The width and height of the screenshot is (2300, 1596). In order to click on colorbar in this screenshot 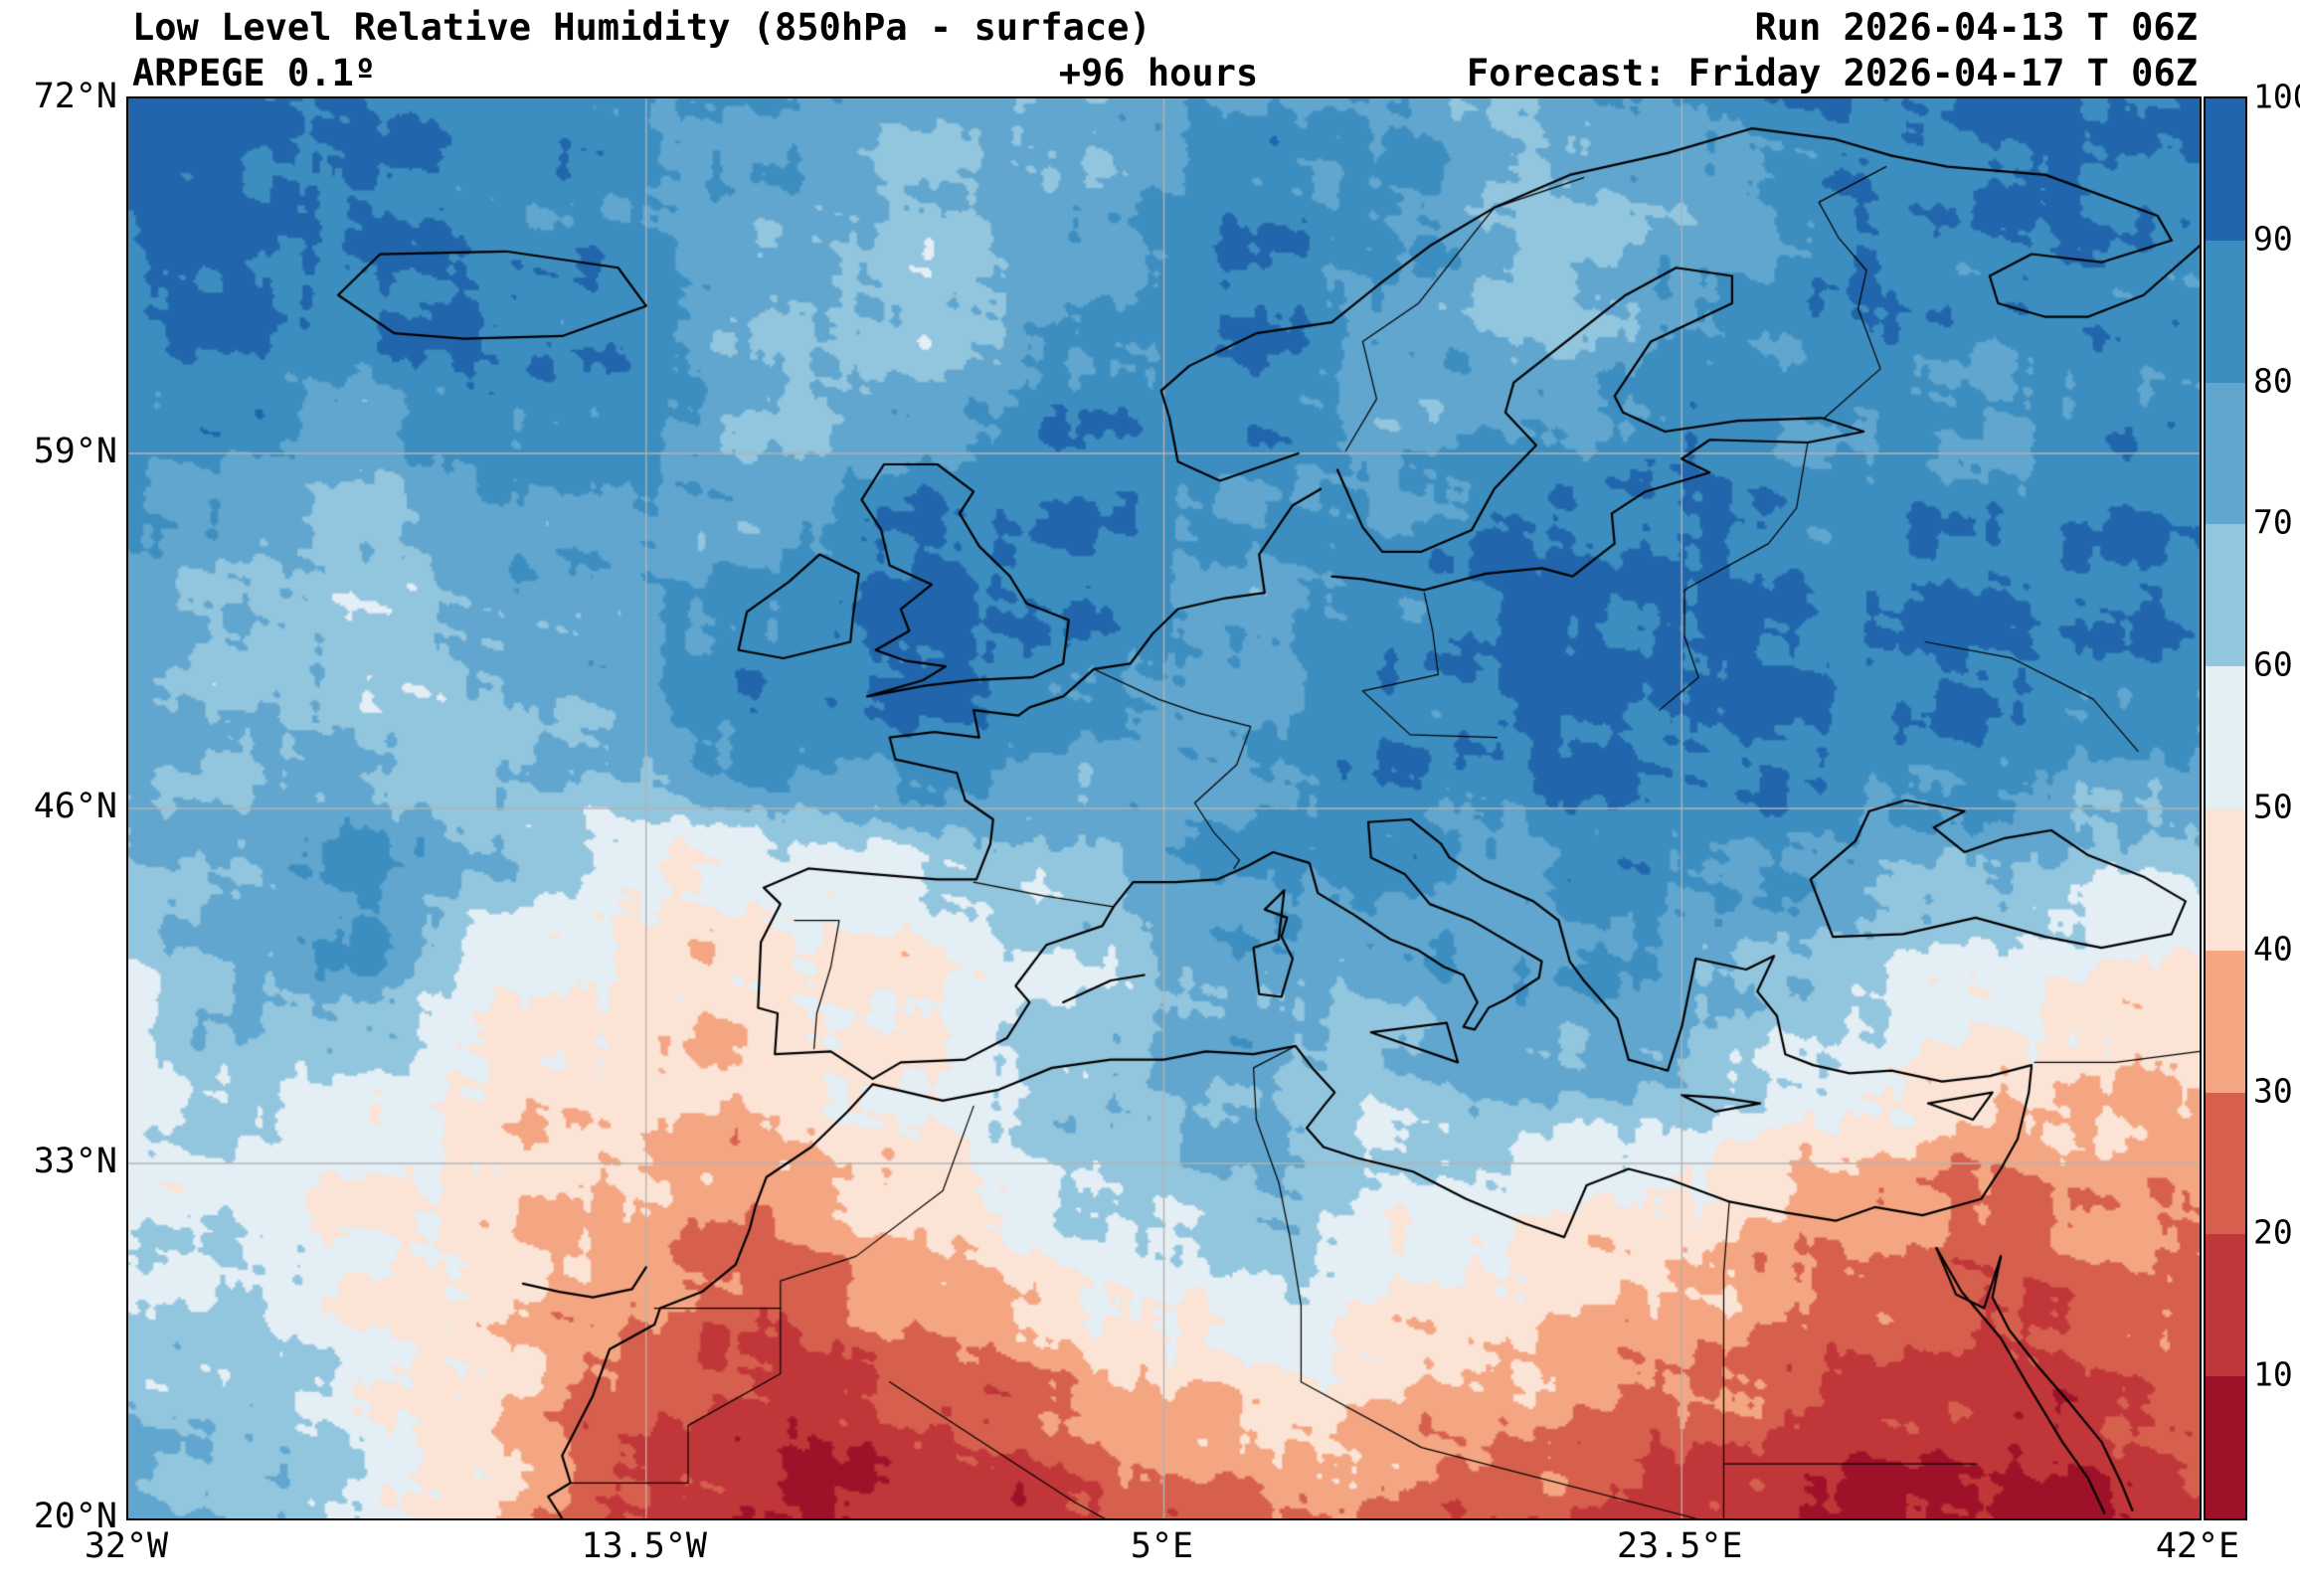, I will do `click(2225, 808)`.